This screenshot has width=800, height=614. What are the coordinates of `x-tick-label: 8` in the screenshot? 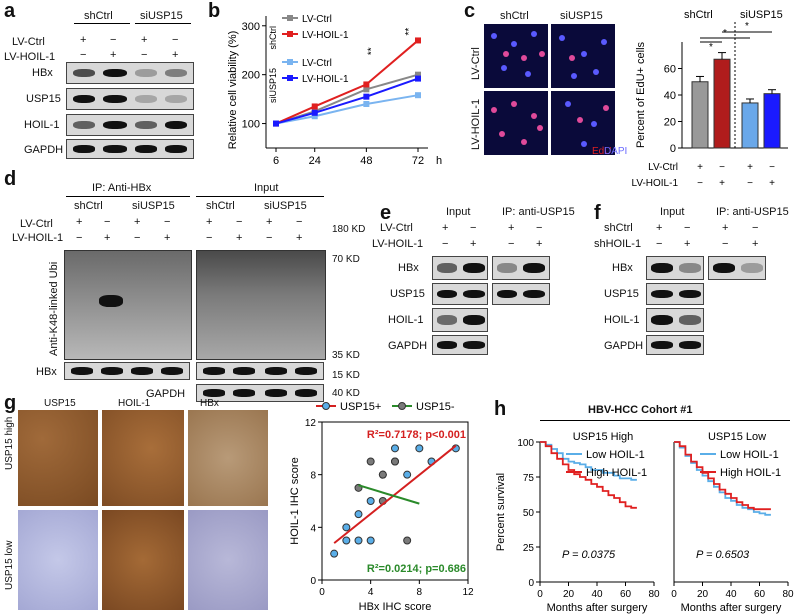 It's located at (420, 592).